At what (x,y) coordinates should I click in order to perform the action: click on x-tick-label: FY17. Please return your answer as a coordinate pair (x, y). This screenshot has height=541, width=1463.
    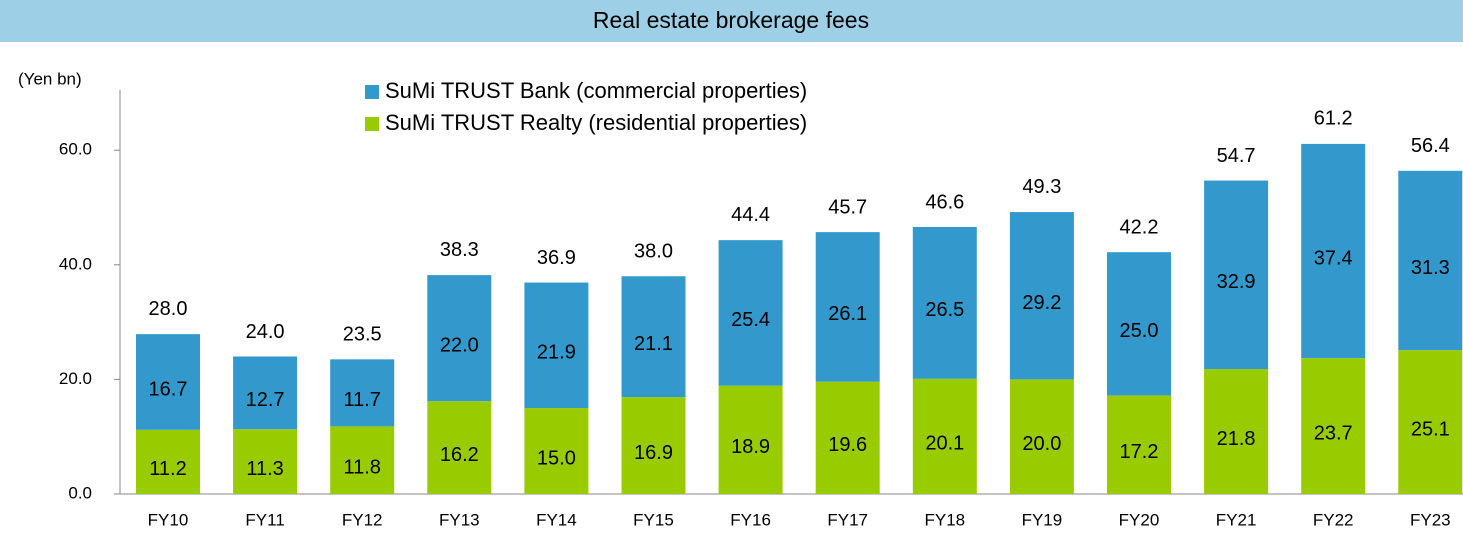
    Looking at the image, I should click on (847, 519).